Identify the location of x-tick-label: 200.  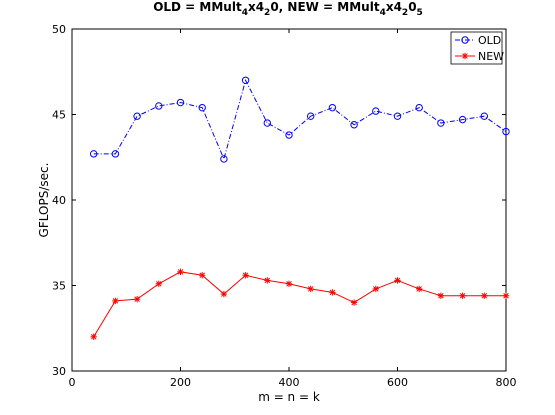
(180, 382).